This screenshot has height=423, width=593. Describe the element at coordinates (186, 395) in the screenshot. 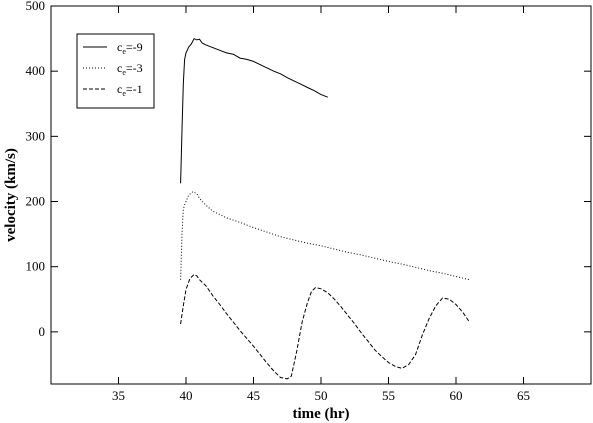

I see `x-tick-label: 40` at that location.